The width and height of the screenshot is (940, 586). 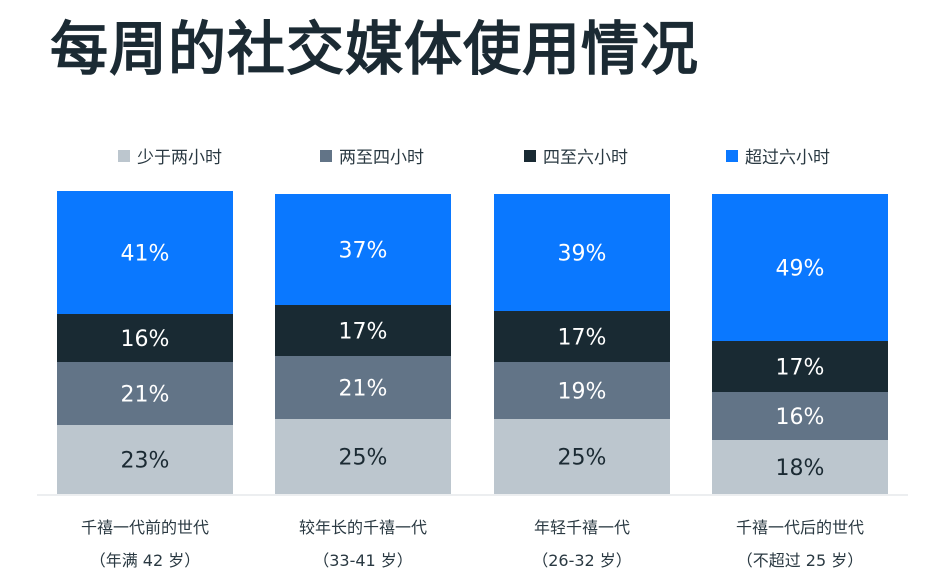 What do you see at coordinates (582, 527) in the screenshot?
I see `category-label: 年轻千禧一代` at bounding box center [582, 527].